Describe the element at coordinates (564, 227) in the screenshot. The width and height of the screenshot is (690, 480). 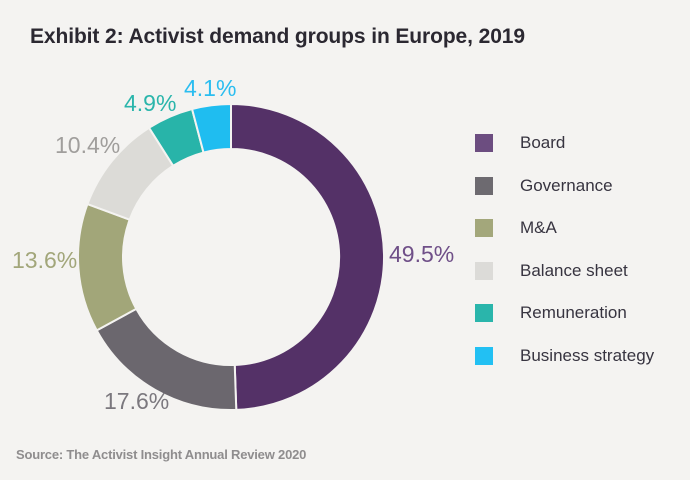
I see `legend-item-ma: M&A` at that location.